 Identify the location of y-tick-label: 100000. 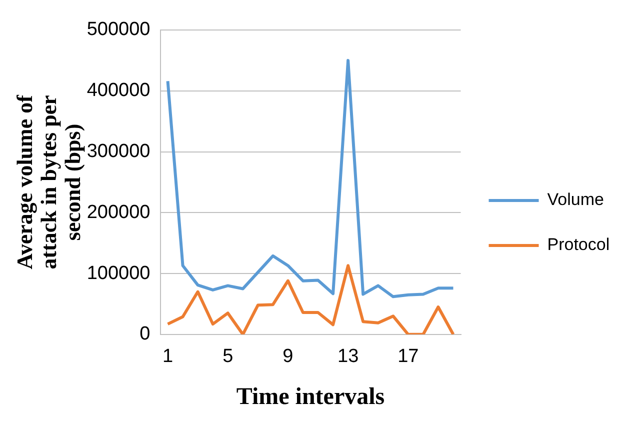
(118, 273).